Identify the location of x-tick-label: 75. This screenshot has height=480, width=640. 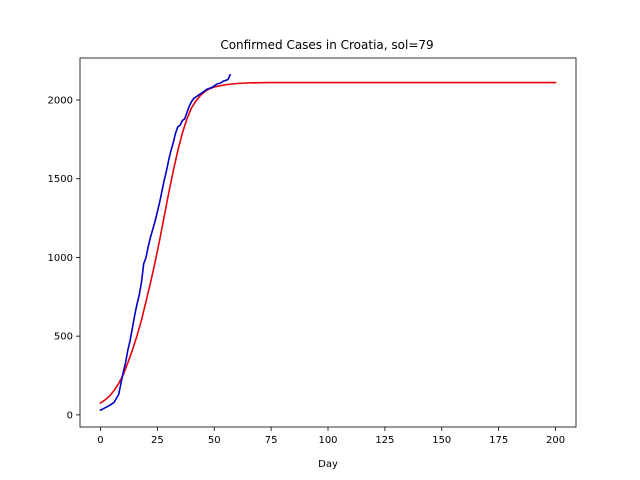
(271, 440).